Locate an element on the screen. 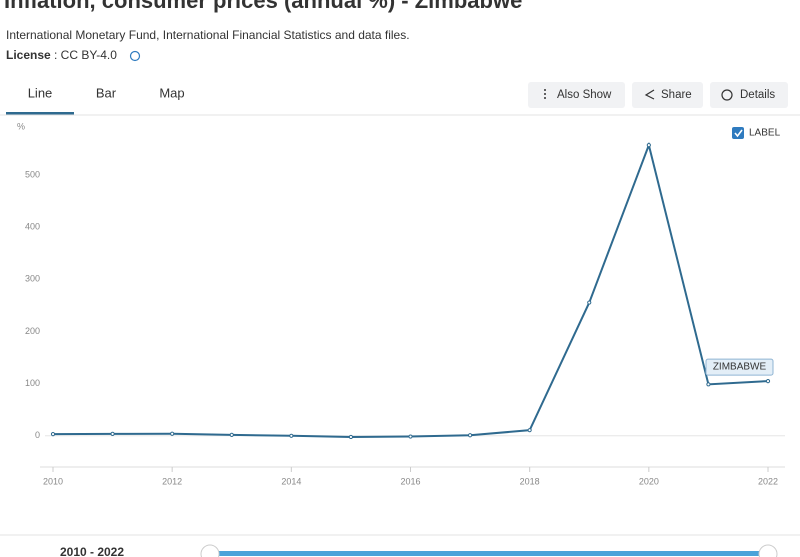  info-icon is located at coordinates (135, 56).